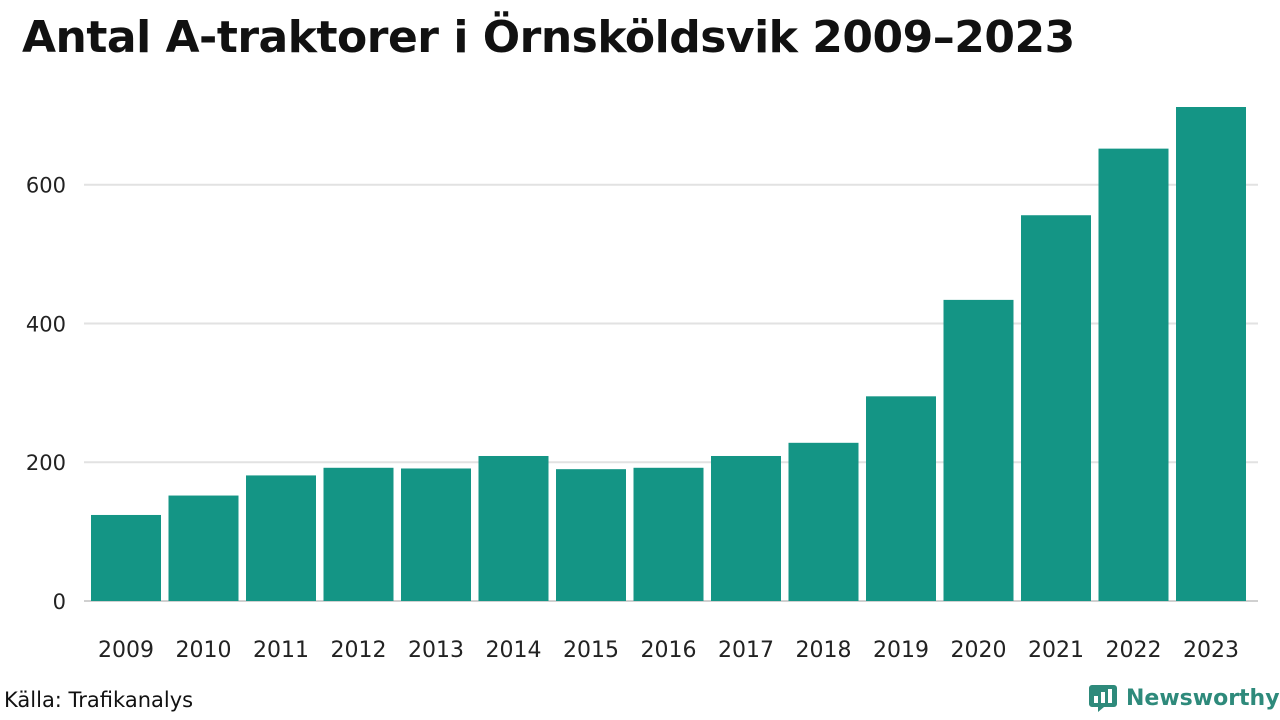 This screenshot has width=1280, height=720. What do you see at coordinates (978, 450) in the screenshot?
I see `bar-2020` at bounding box center [978, 450].